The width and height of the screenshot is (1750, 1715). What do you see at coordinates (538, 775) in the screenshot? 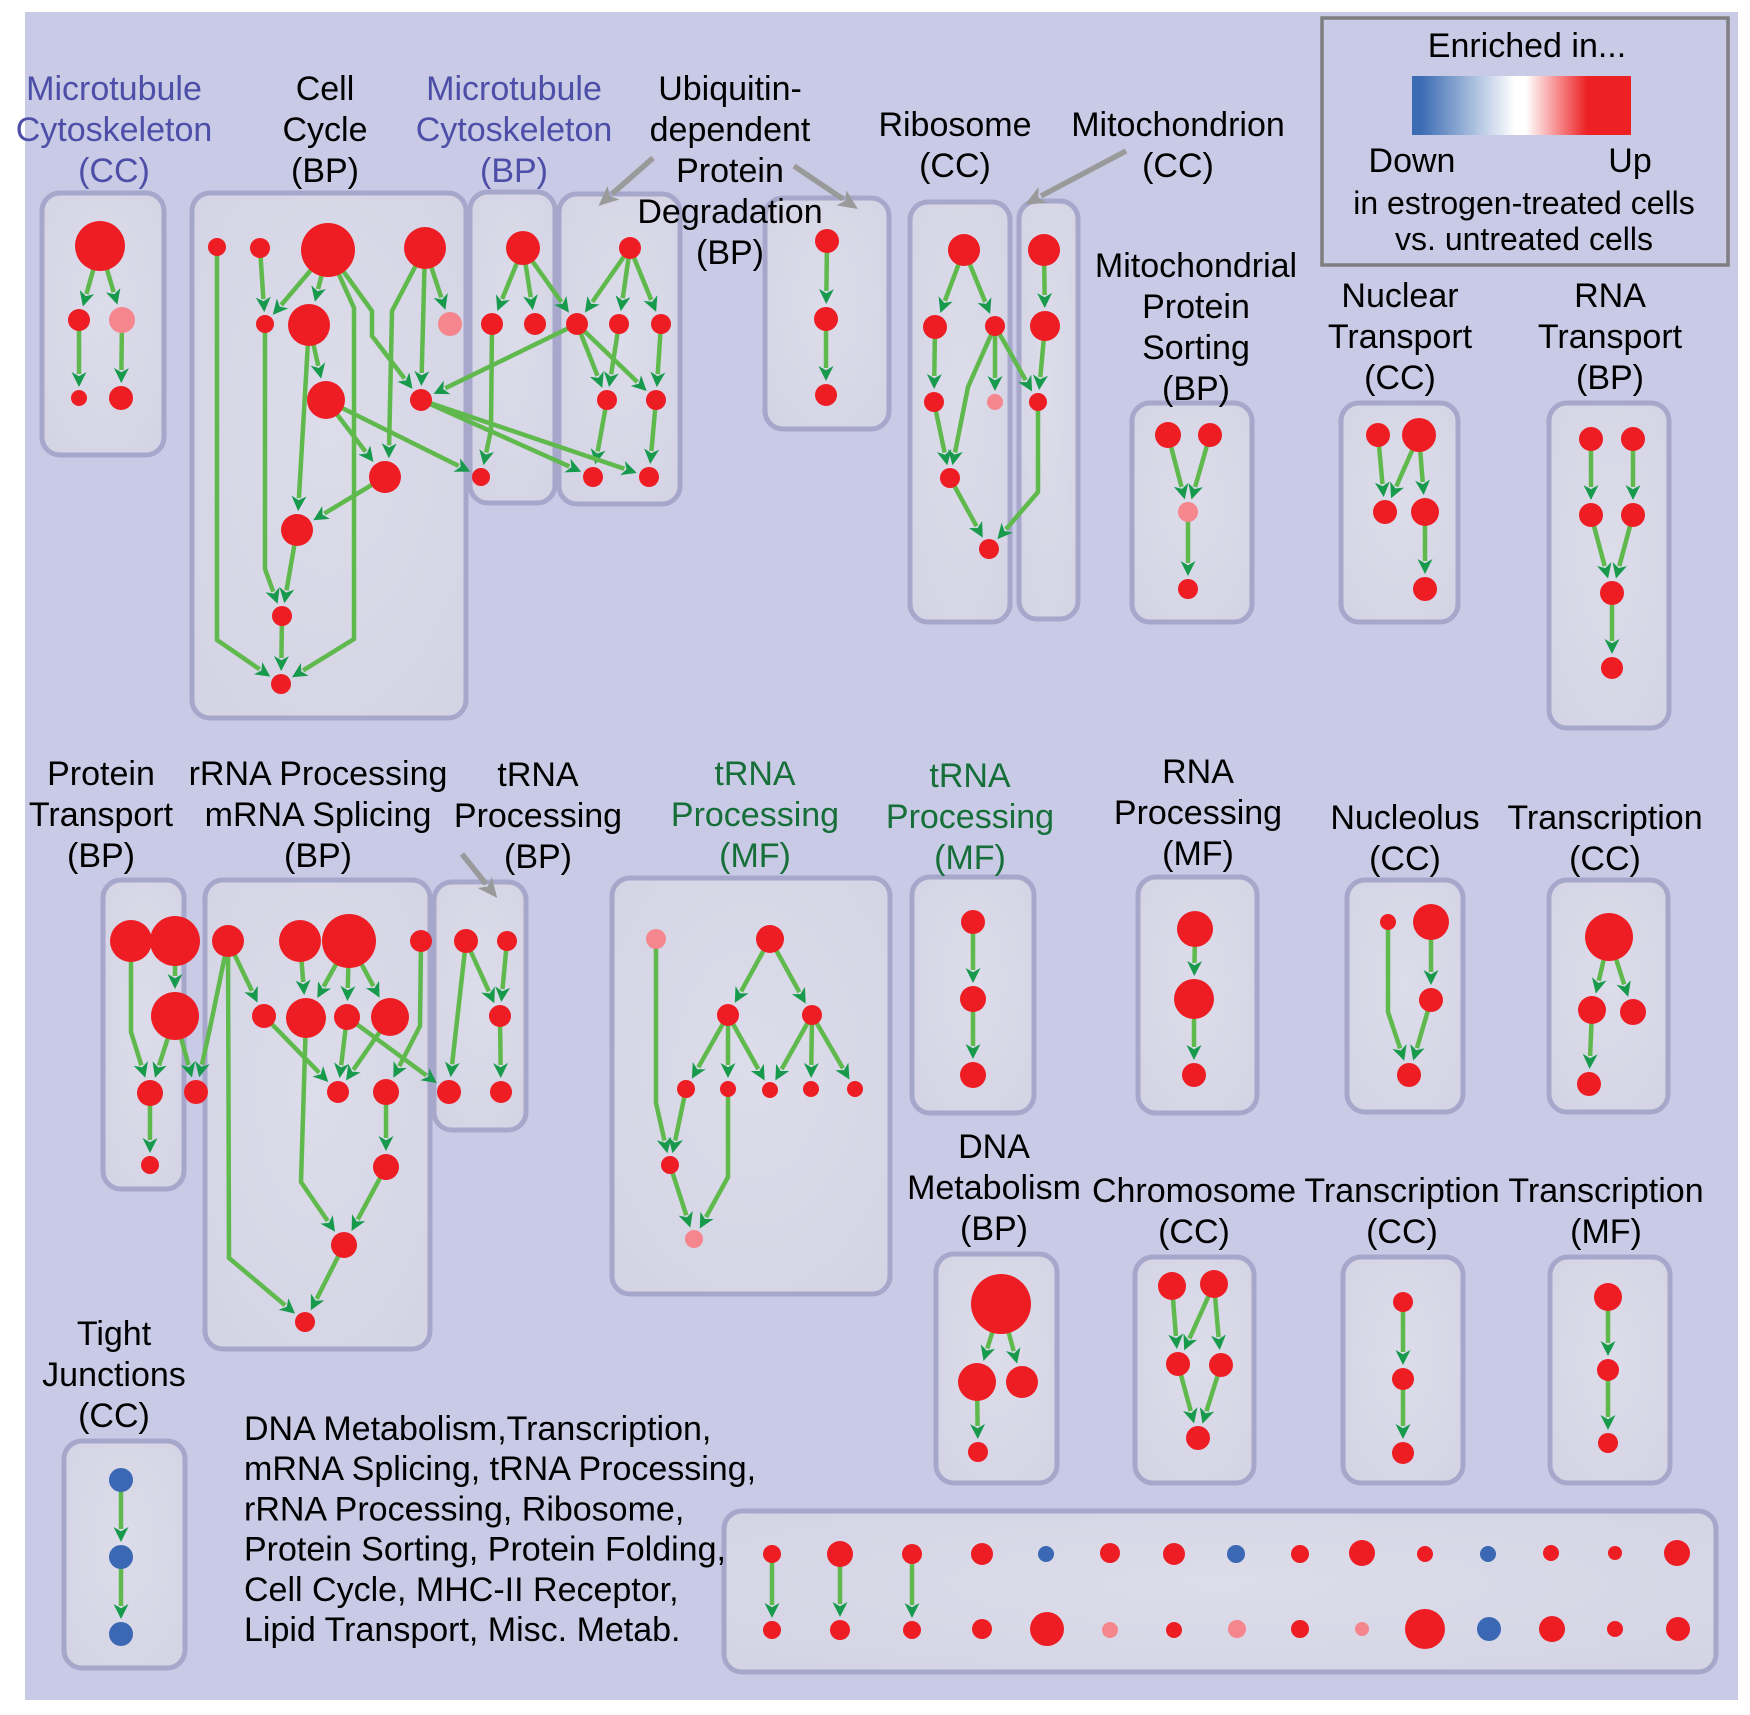
I see `group-label-line: tRNA` at bounding box center [538, 775].